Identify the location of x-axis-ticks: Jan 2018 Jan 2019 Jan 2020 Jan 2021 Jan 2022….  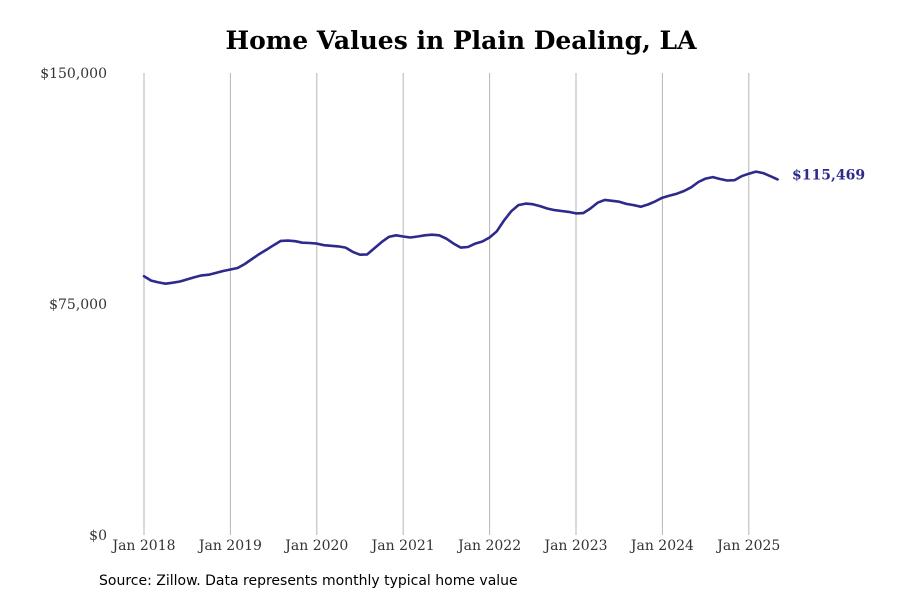
(445, 546).